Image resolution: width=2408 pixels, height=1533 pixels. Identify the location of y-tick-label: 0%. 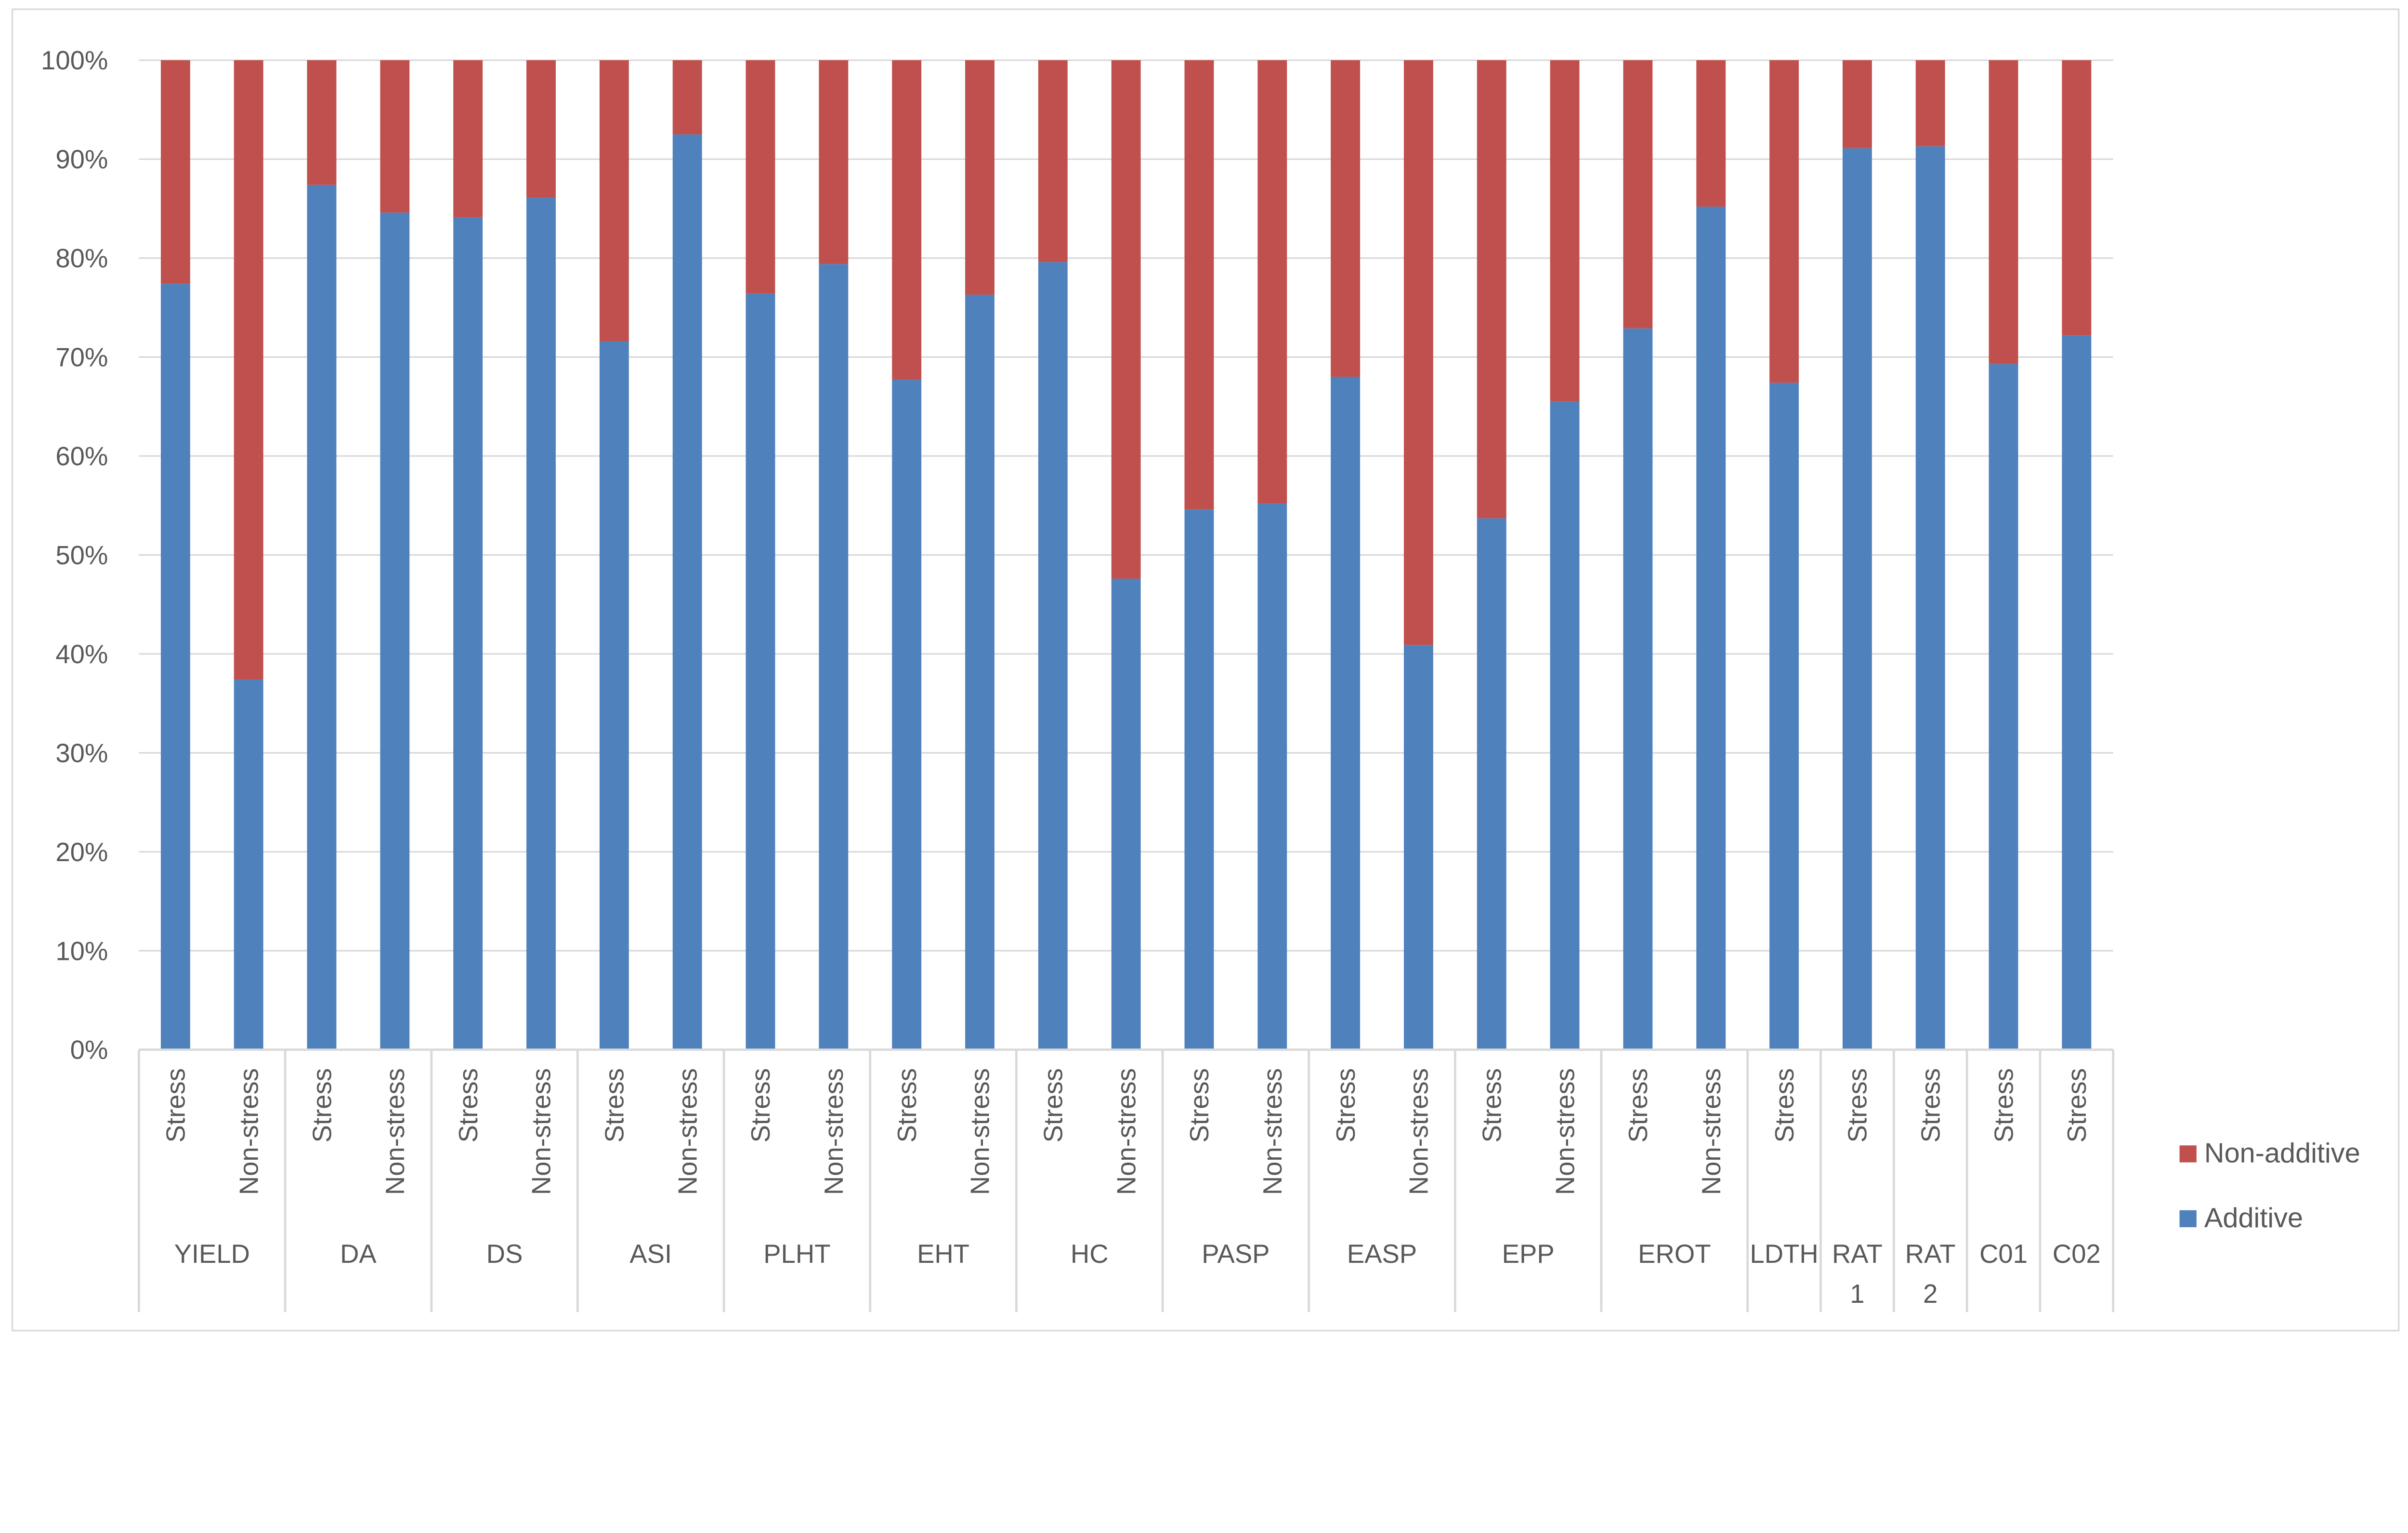
(89, 1050).